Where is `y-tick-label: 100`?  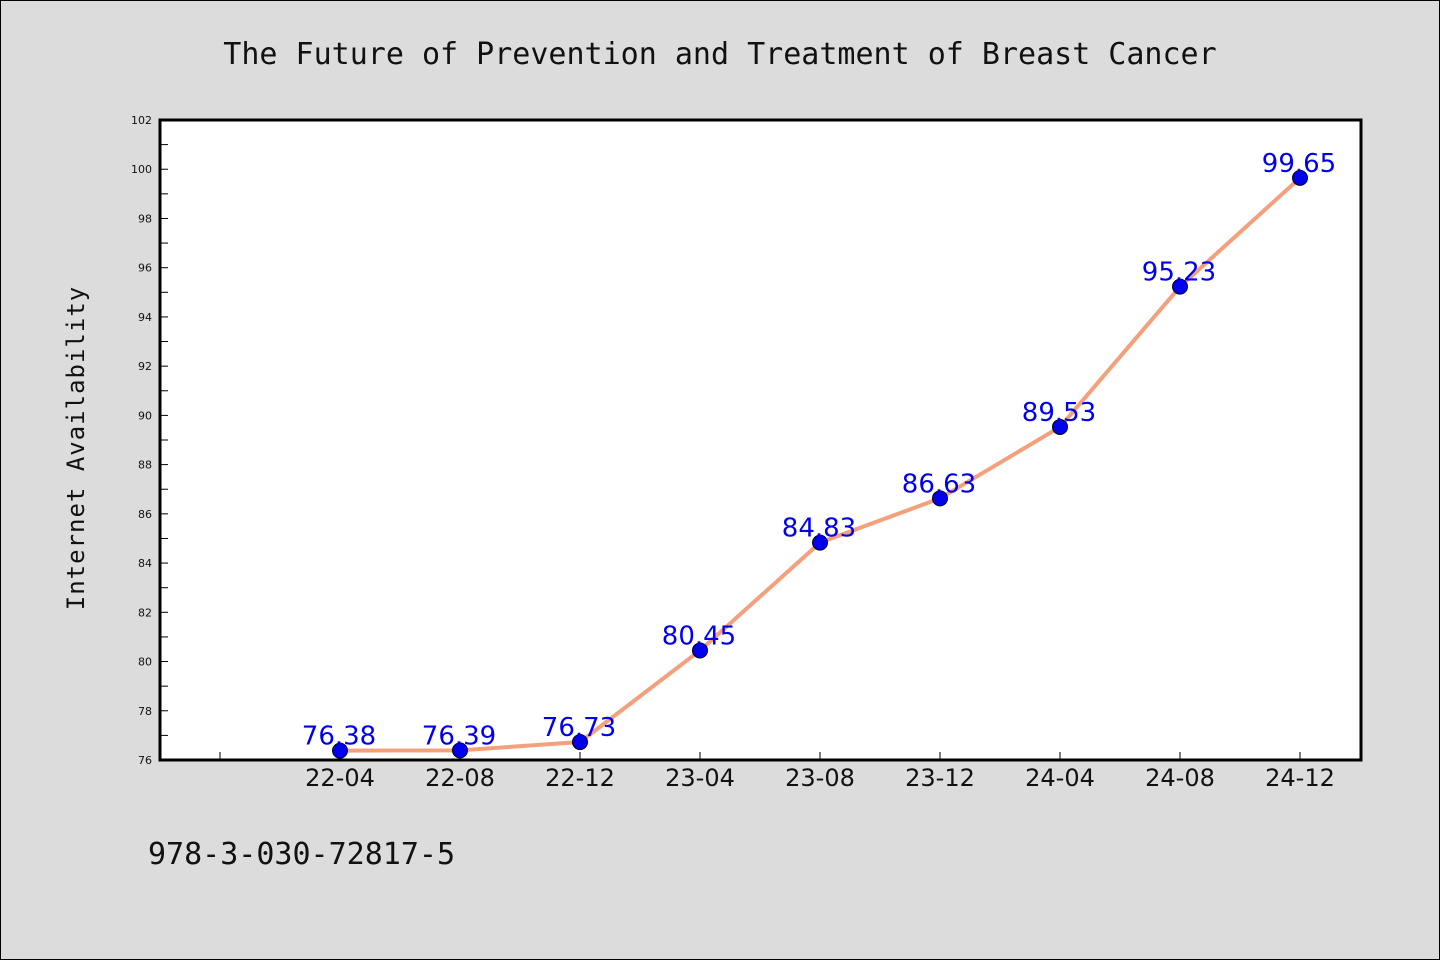
y-tick-label: 100 is located at coordinates (141, 169).